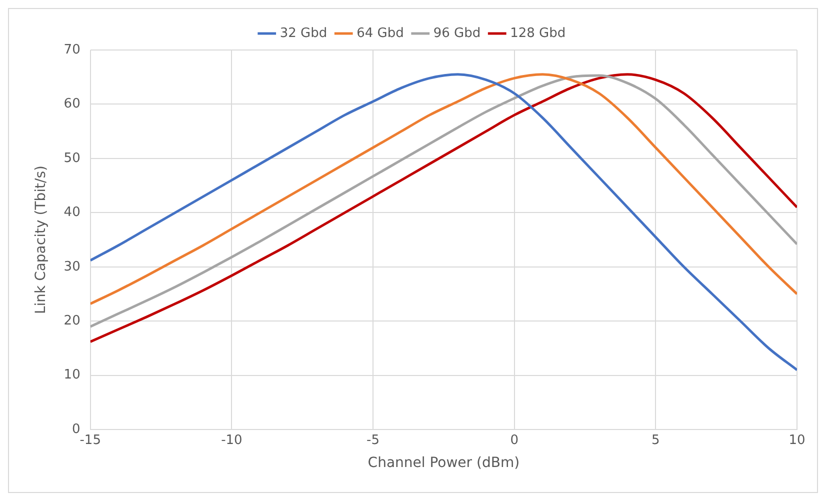  I want to click on x-axis-title: Channel Power (dBm), so click(444, 463).